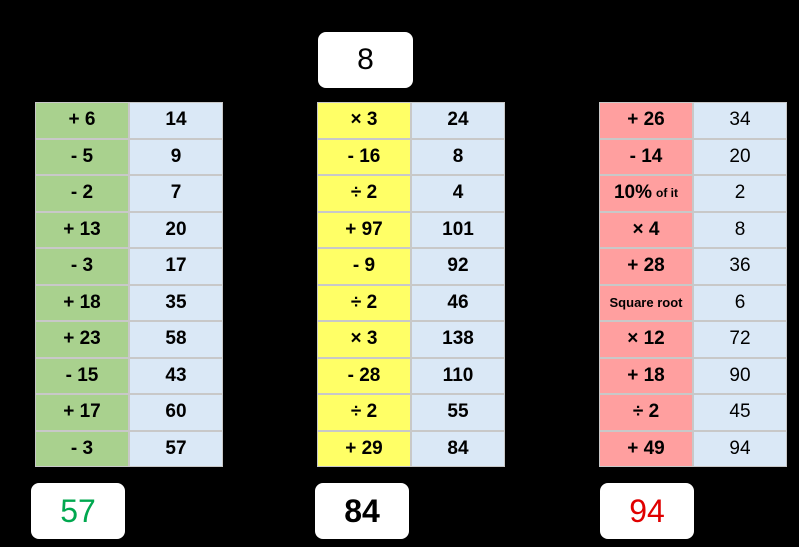 The width and height of the screenshot is (799, 547). What do you see at coordinates (176, 375) in the screenshot?
I see `result-cell: 43` at bounding box center [176, 375].